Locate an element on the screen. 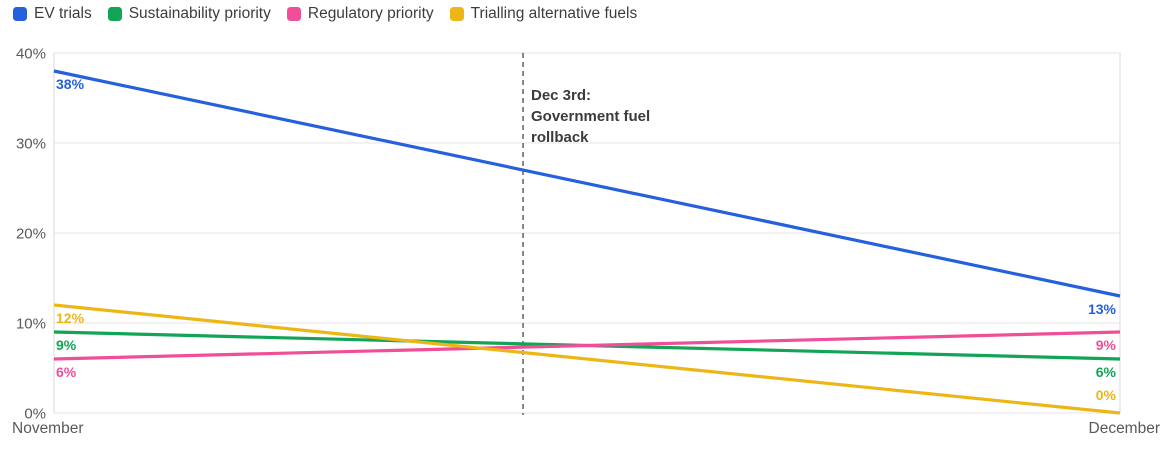 The height and width of the screenshot is (451, 1174). y-axis-tick-label: 0% is located at coordinates (35, 414).